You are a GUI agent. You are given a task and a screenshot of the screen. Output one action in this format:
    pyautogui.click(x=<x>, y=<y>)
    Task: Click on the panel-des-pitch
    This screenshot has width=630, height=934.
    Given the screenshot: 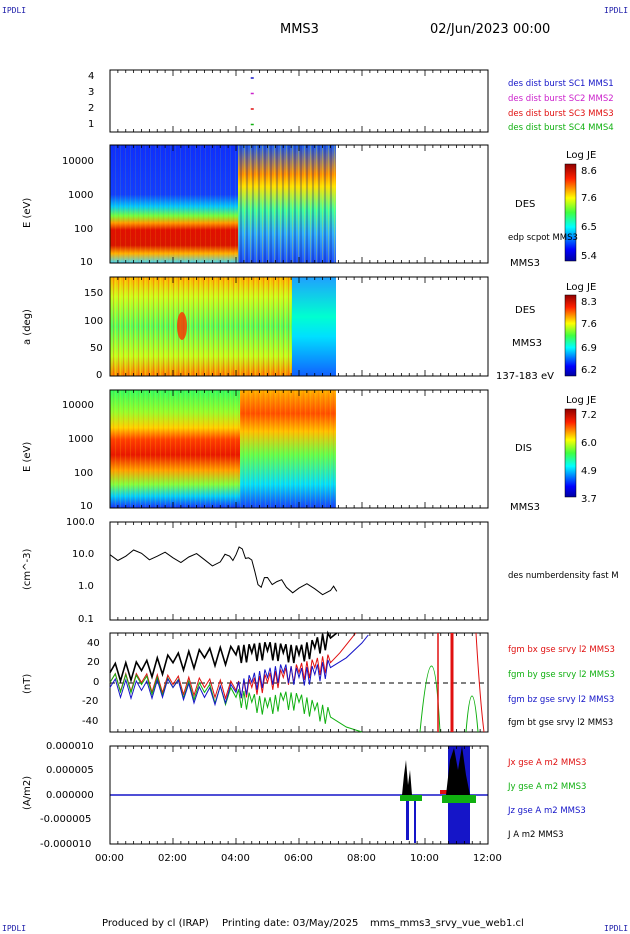 What is the action you would take?
    pyautogui.click(x=299, y=326)
    